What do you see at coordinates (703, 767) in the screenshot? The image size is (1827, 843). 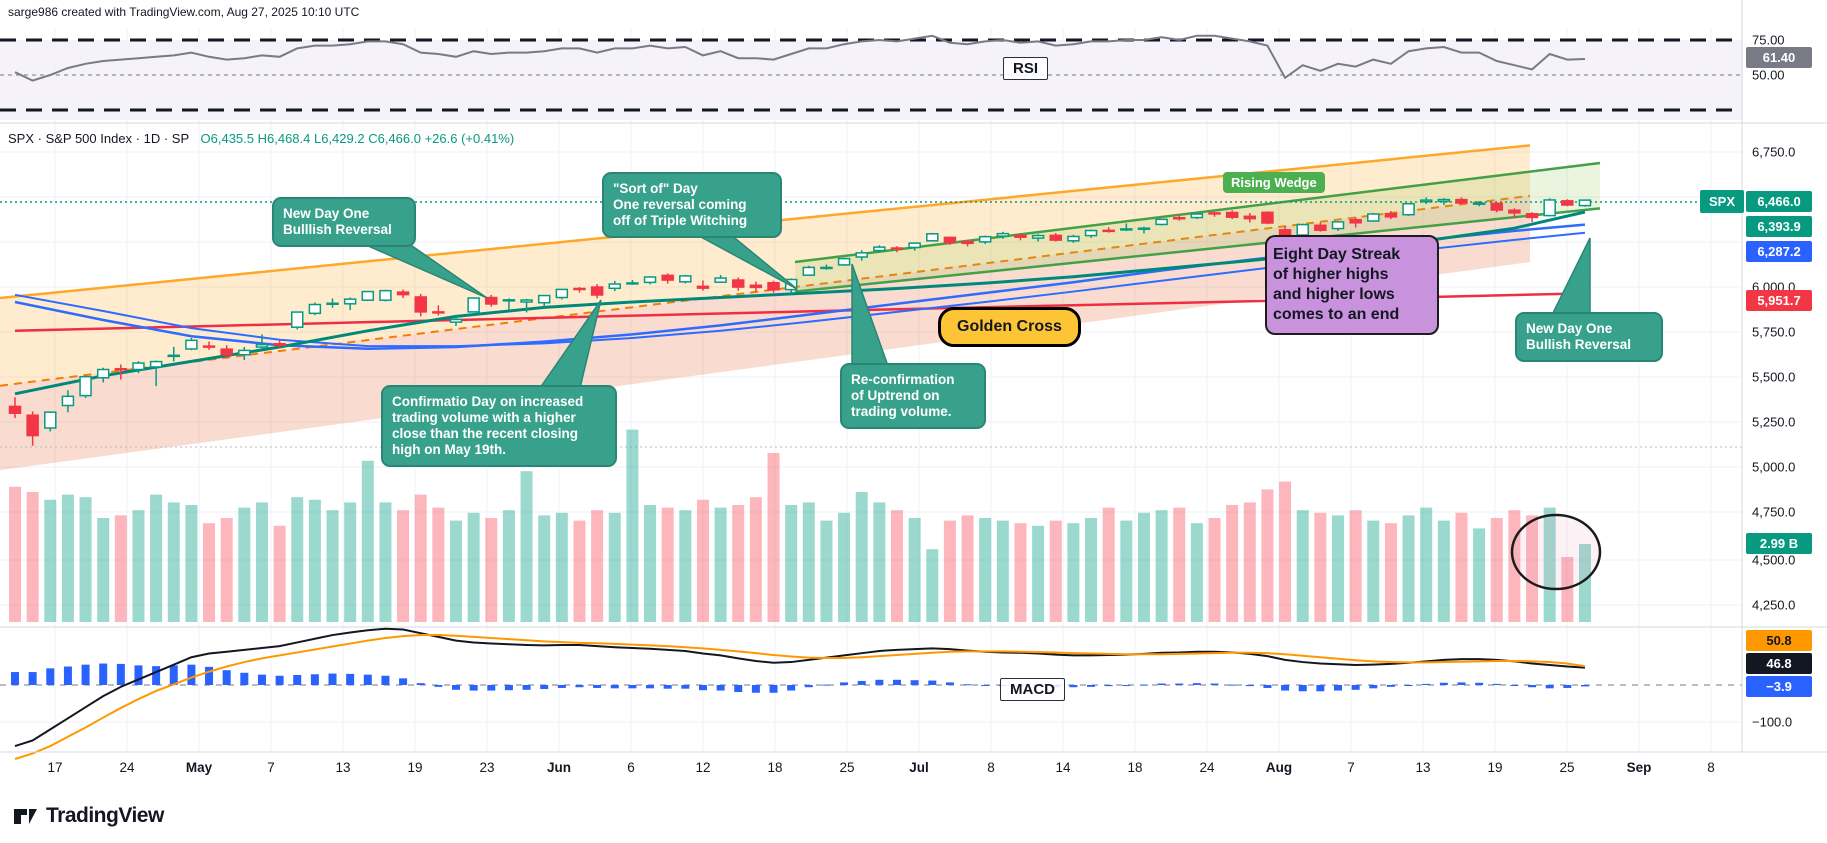 I see `time-axis-label: 12` at bounding box center [703, 767].